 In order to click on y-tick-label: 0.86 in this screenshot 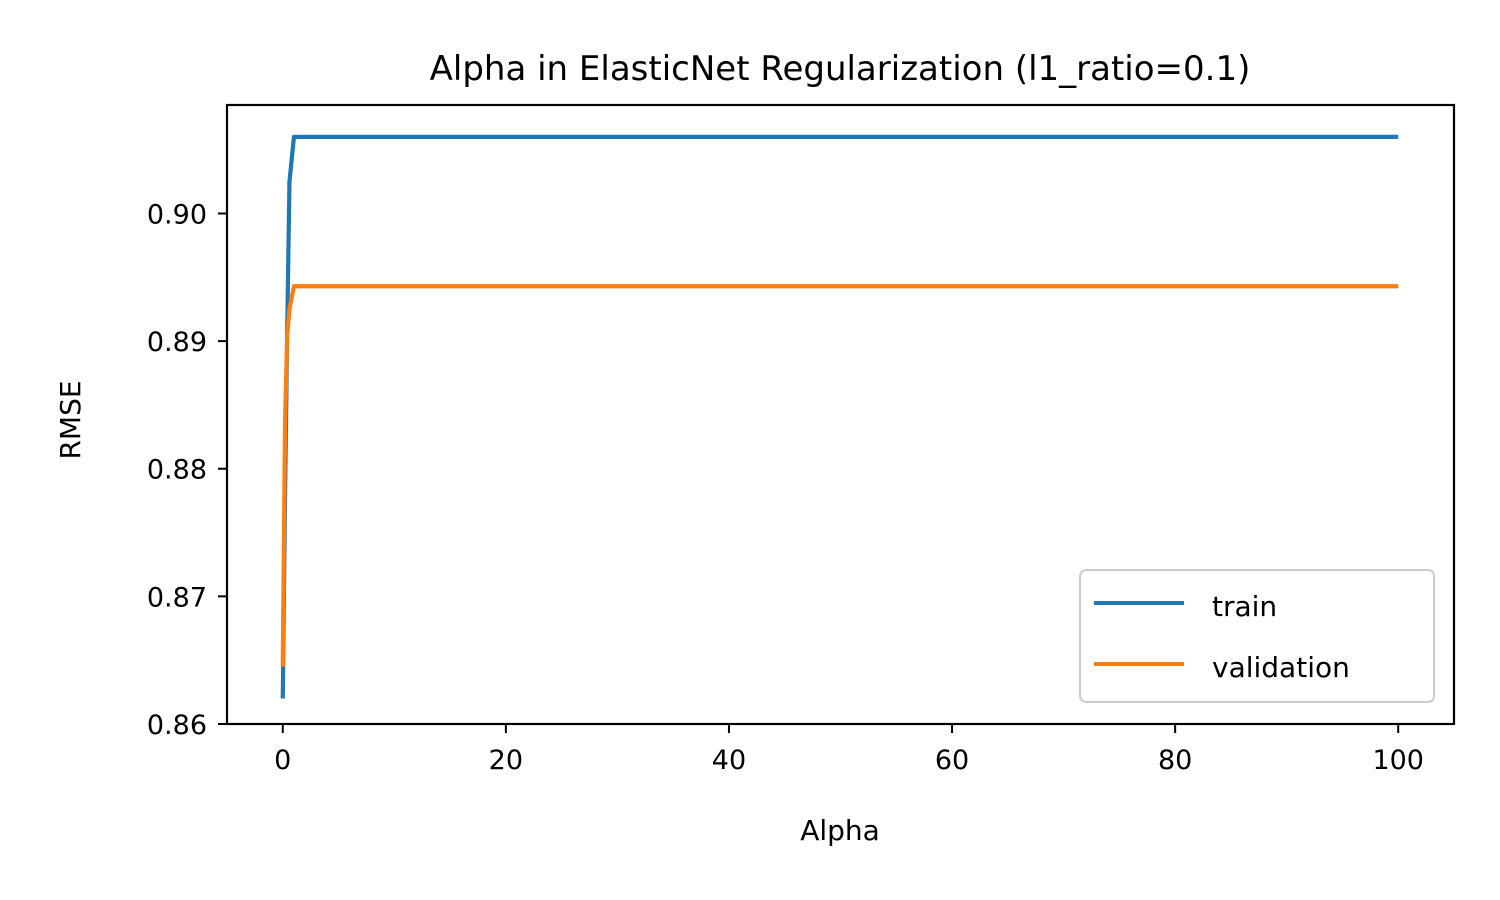, I will do `click(177, 725)`.